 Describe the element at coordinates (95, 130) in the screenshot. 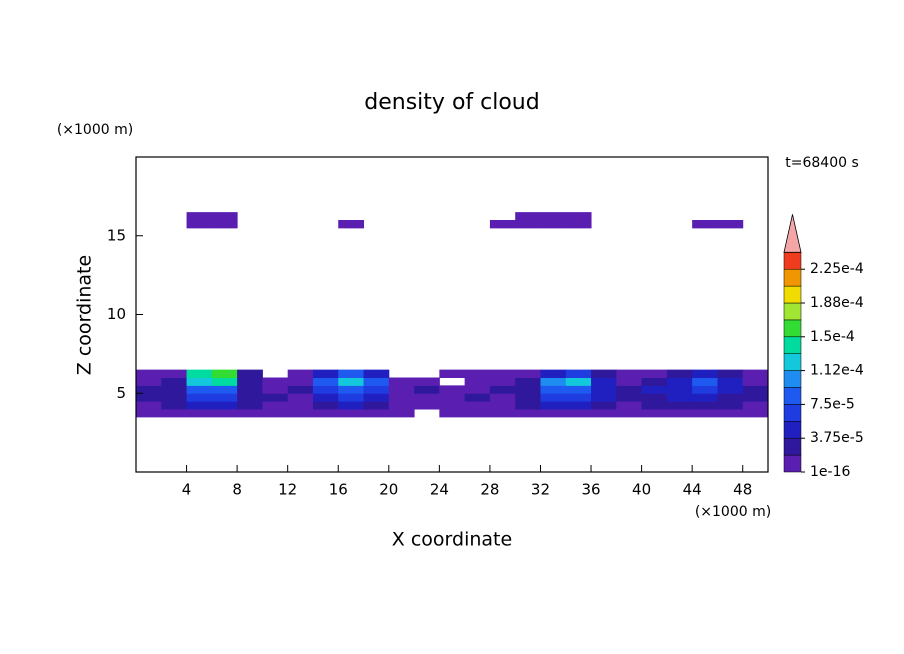

I see `y-unit: (×1000 m)` at that location.